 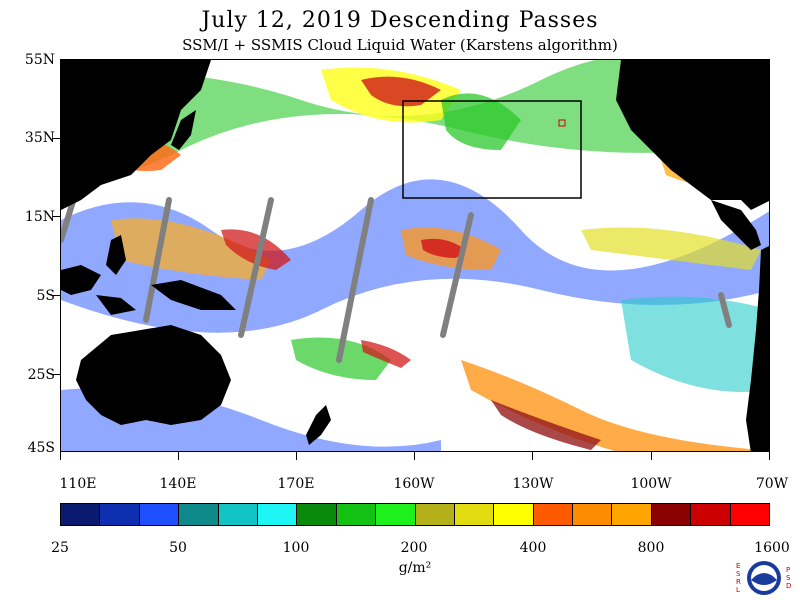 I want to click on lat-label-35n: 35N, so click(x=39, y=138).